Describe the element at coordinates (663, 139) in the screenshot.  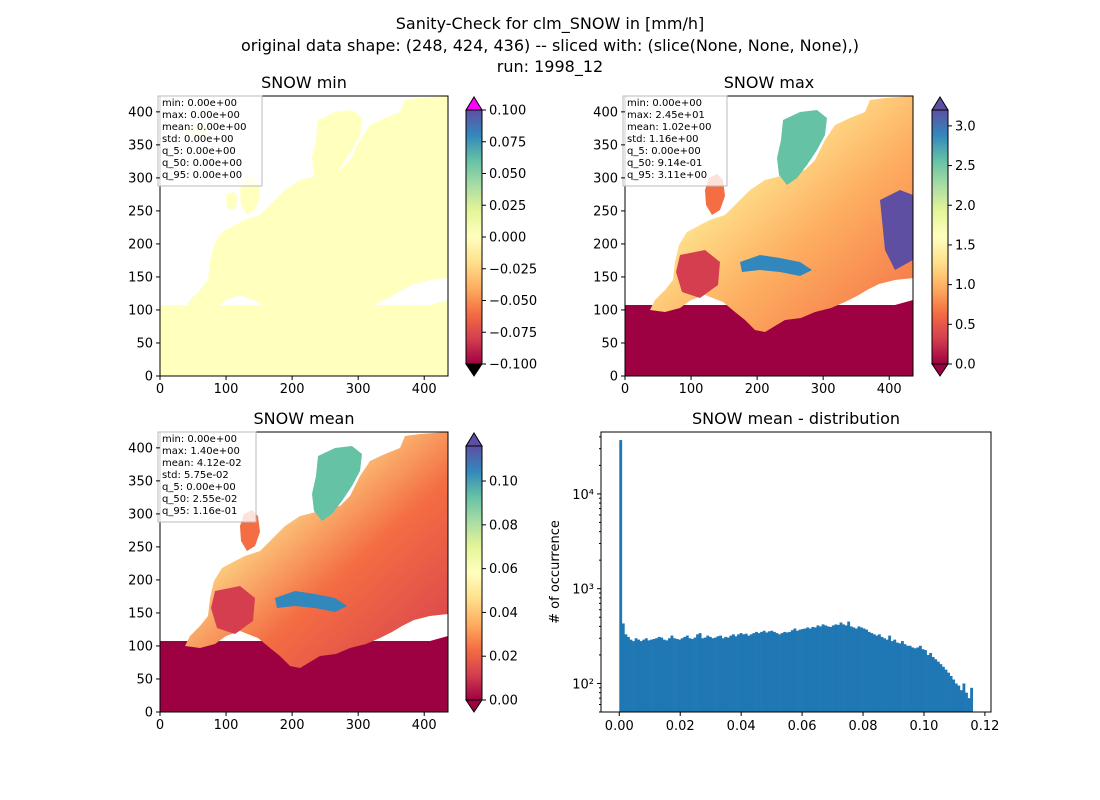
I see `stats-line: std: 1.16e+00` at that location.